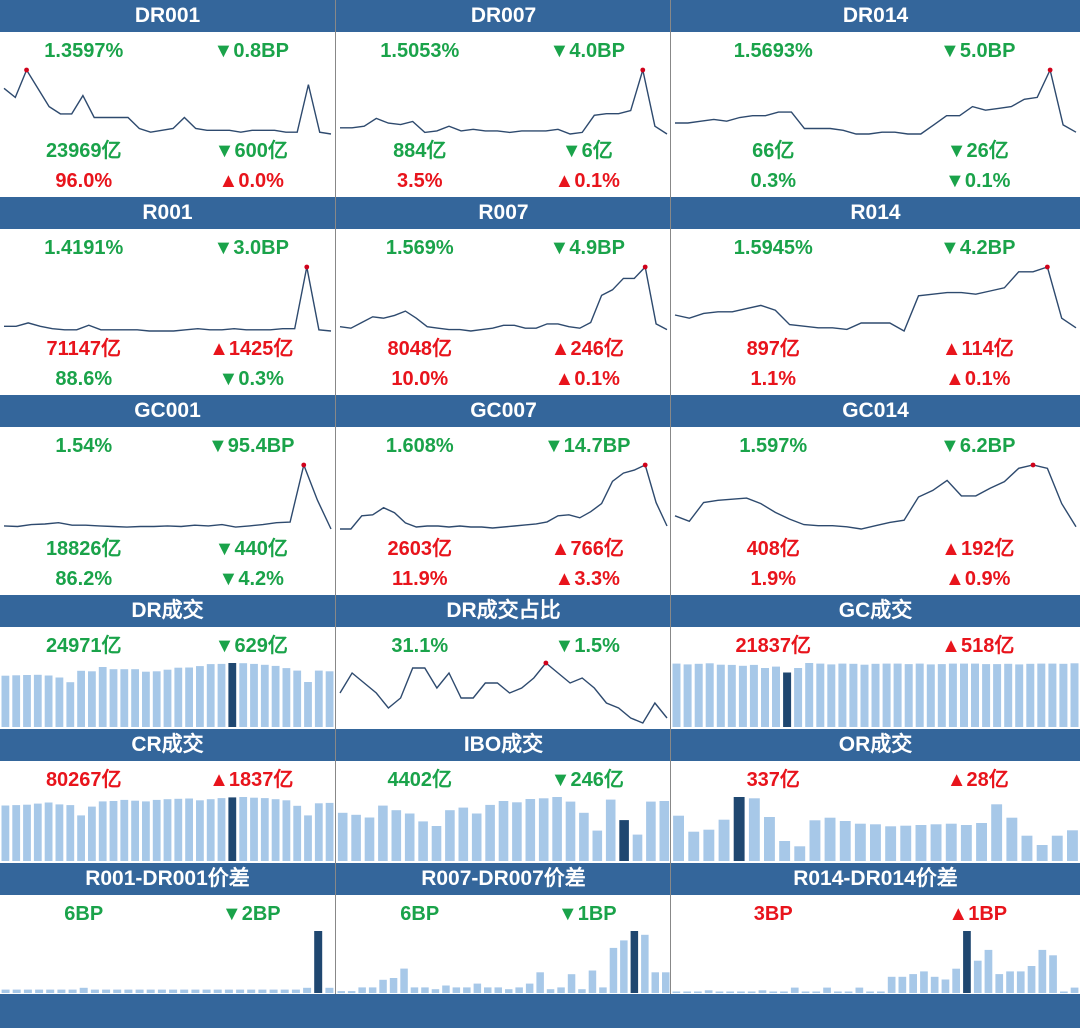 This screenshot has height=1028, width=1080. I want to click on rate-change: ▼6.2BP, so click(978, 446).